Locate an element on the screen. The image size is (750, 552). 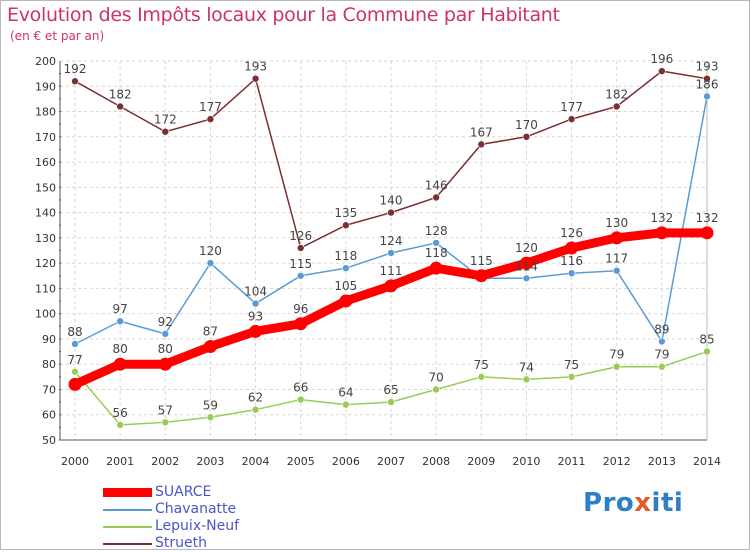
y-tick-label: 190 is located at coordinates (45, 86).